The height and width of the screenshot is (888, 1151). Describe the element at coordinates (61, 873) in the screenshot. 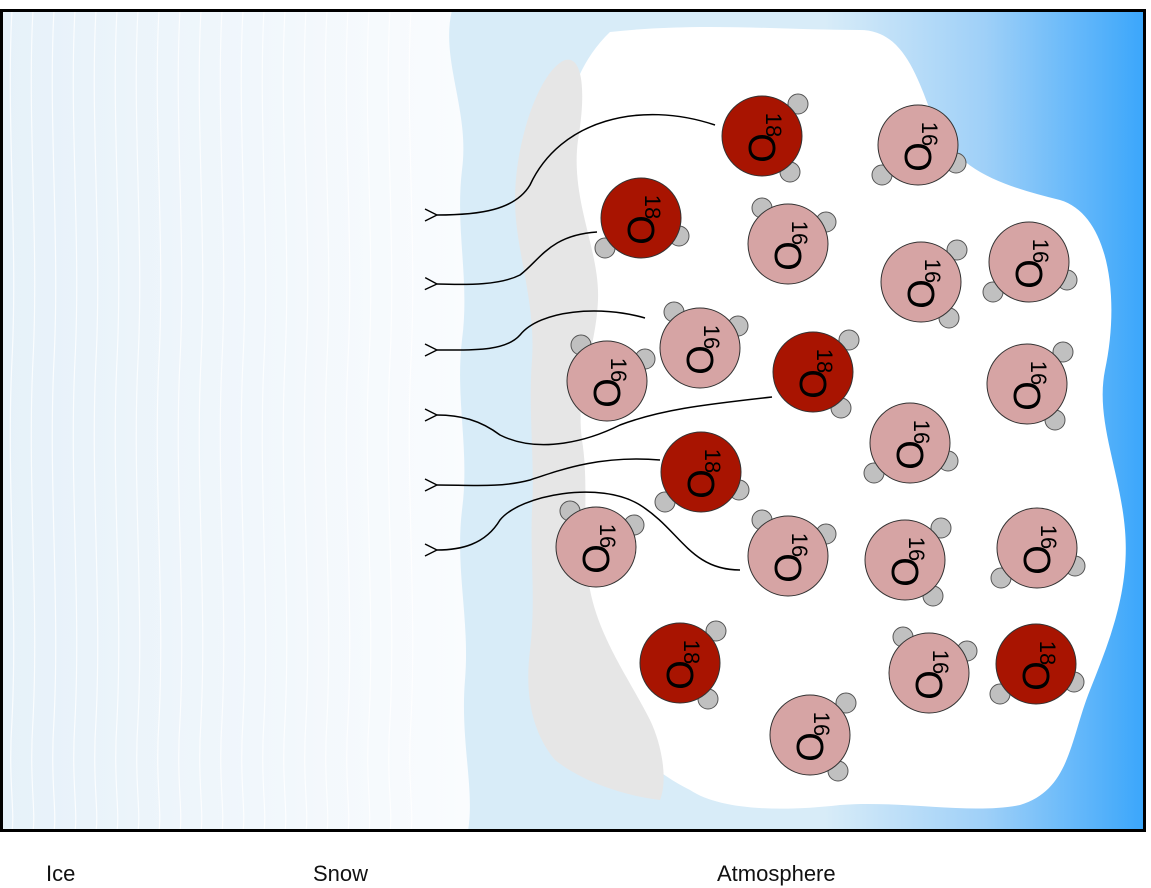

I see `ice-label: Ice` at that location.